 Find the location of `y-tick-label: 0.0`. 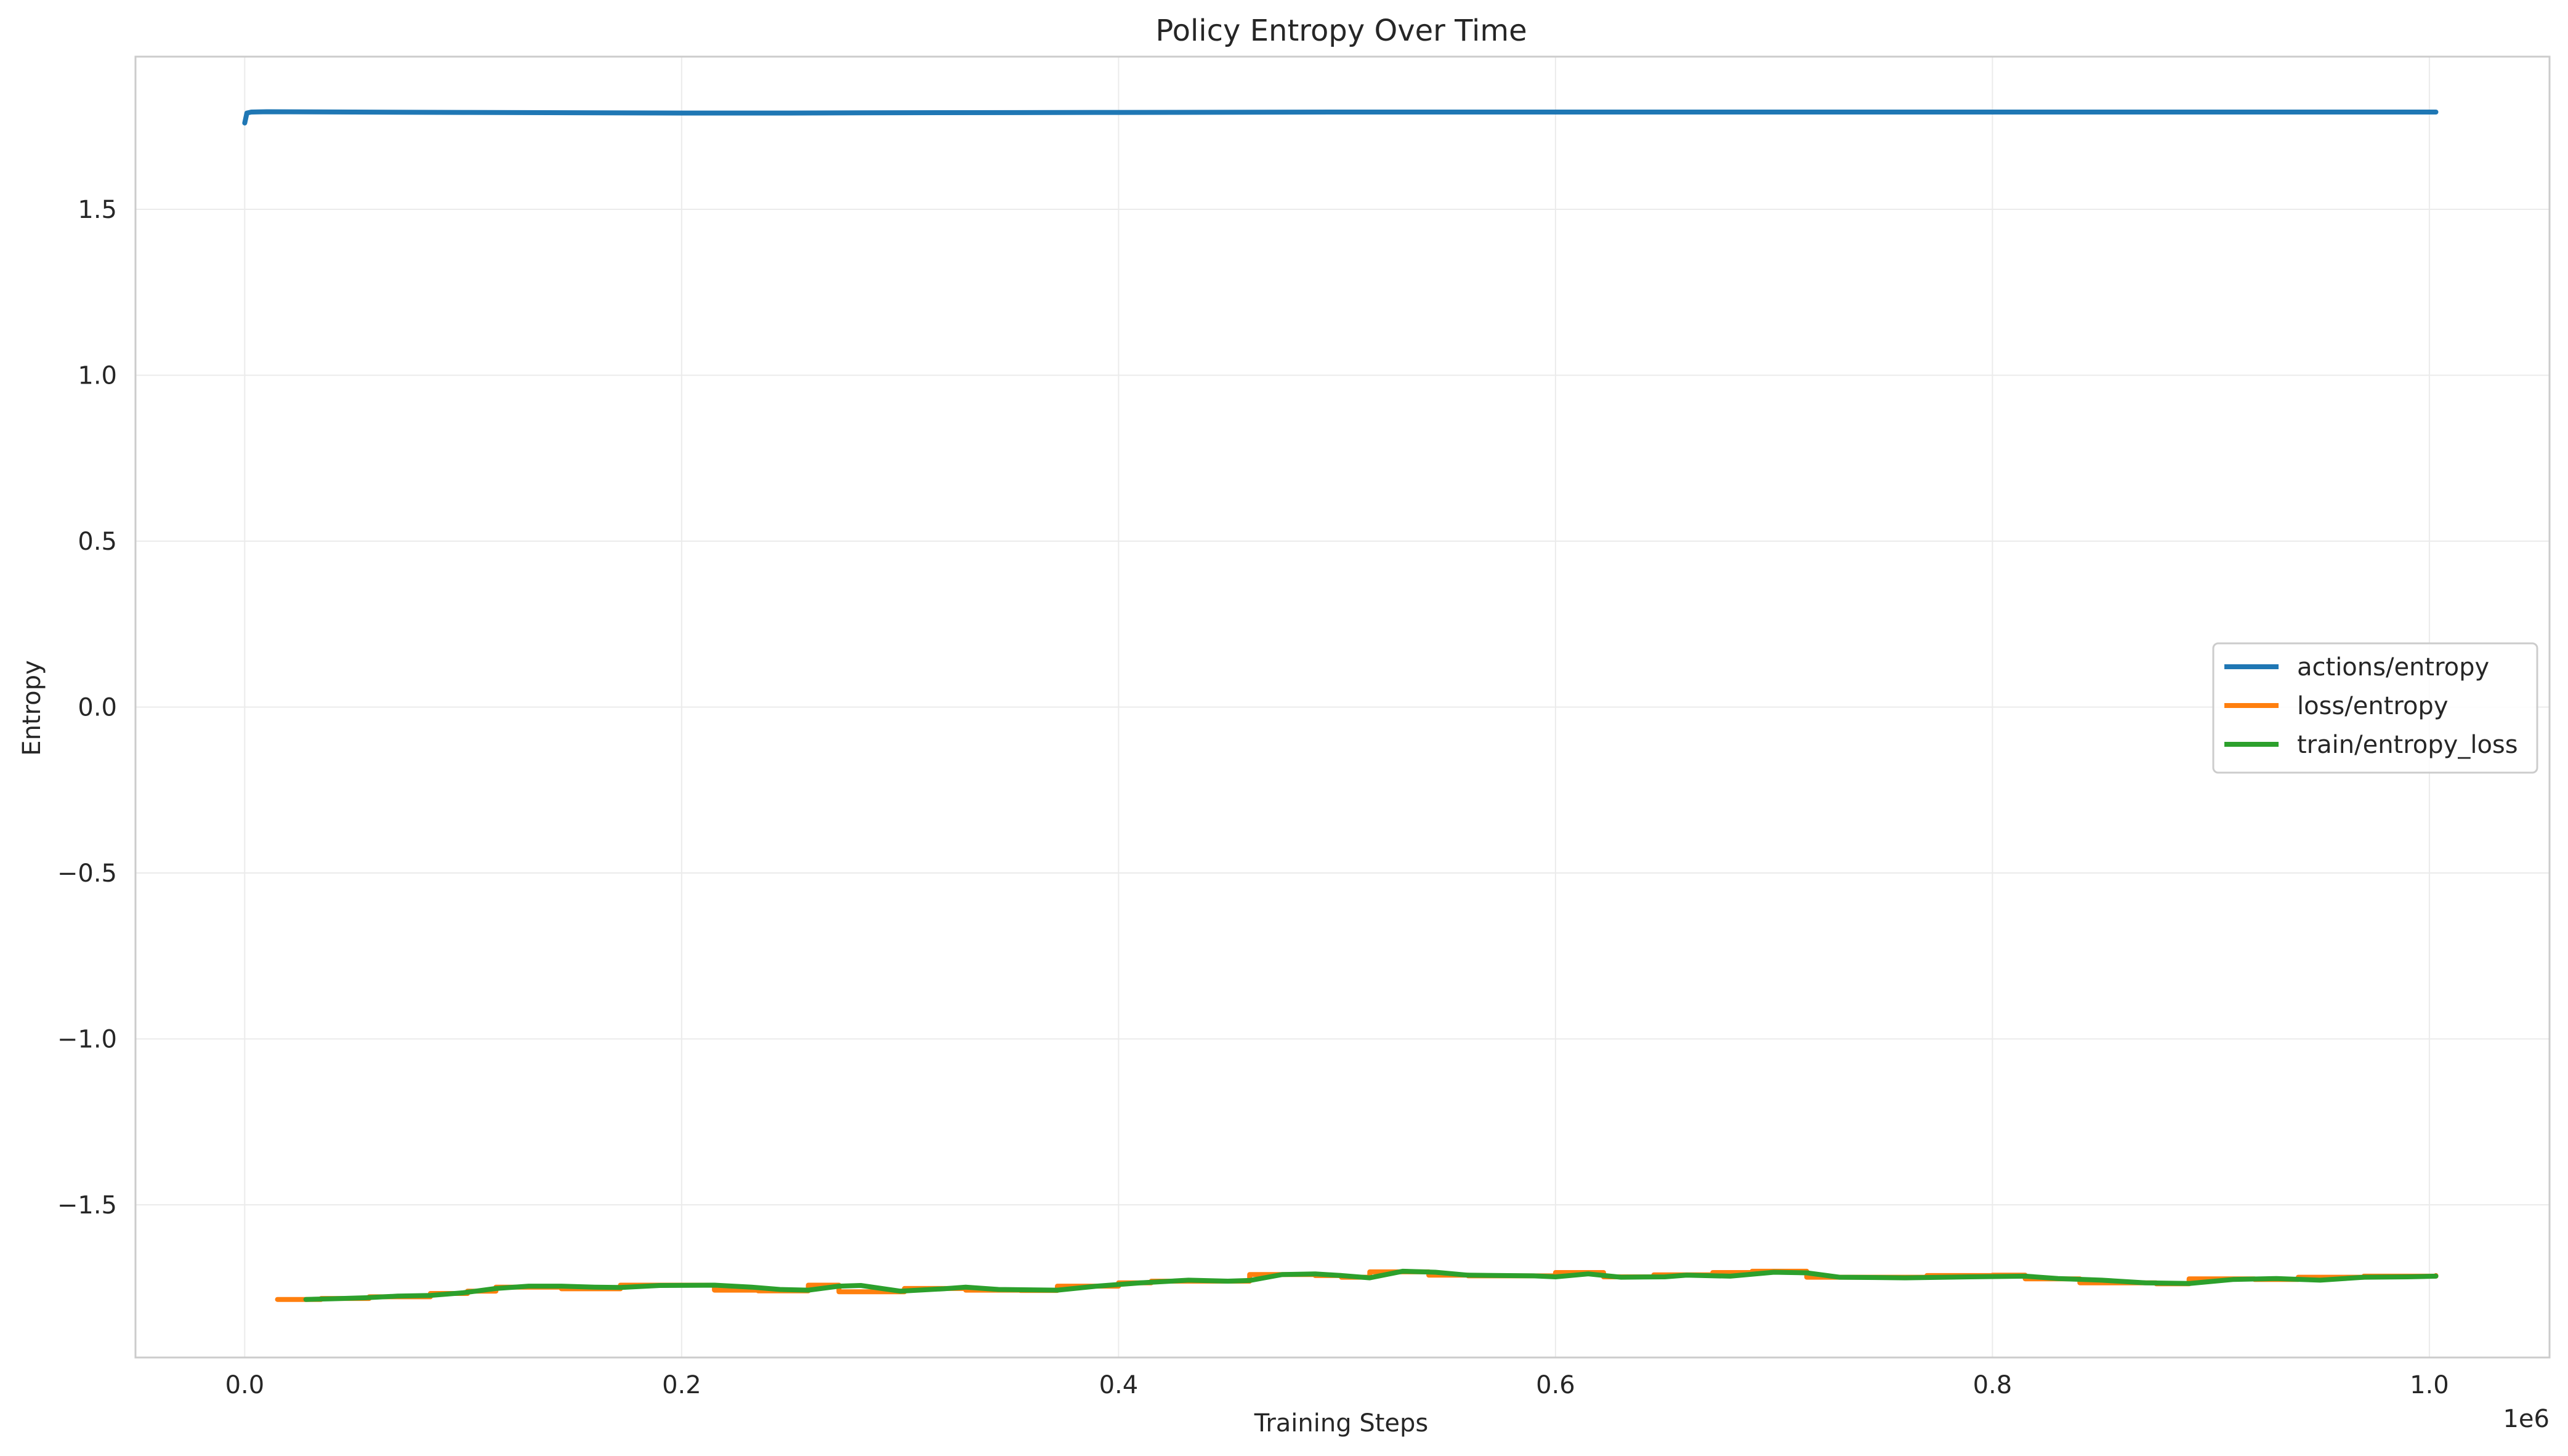

y-tick-label: 0.0 is located at coordinates (98, 708).